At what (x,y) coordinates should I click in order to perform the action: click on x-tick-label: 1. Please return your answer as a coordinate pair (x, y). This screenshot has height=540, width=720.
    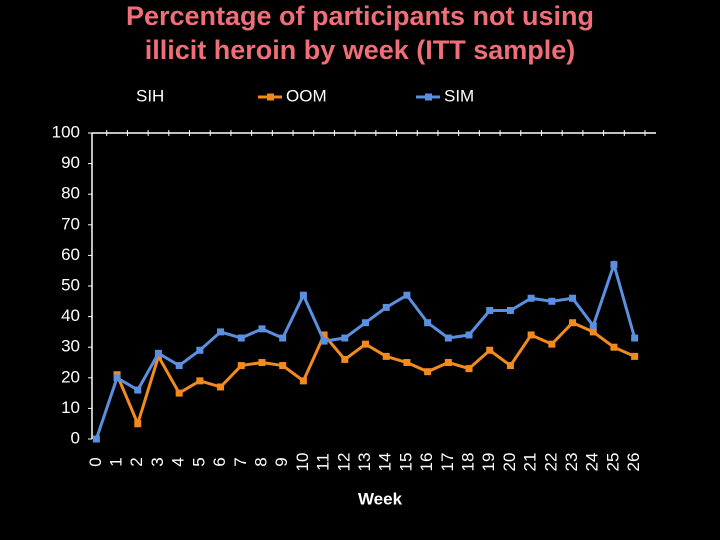
    Looking at the image, I should click on (116, 461).